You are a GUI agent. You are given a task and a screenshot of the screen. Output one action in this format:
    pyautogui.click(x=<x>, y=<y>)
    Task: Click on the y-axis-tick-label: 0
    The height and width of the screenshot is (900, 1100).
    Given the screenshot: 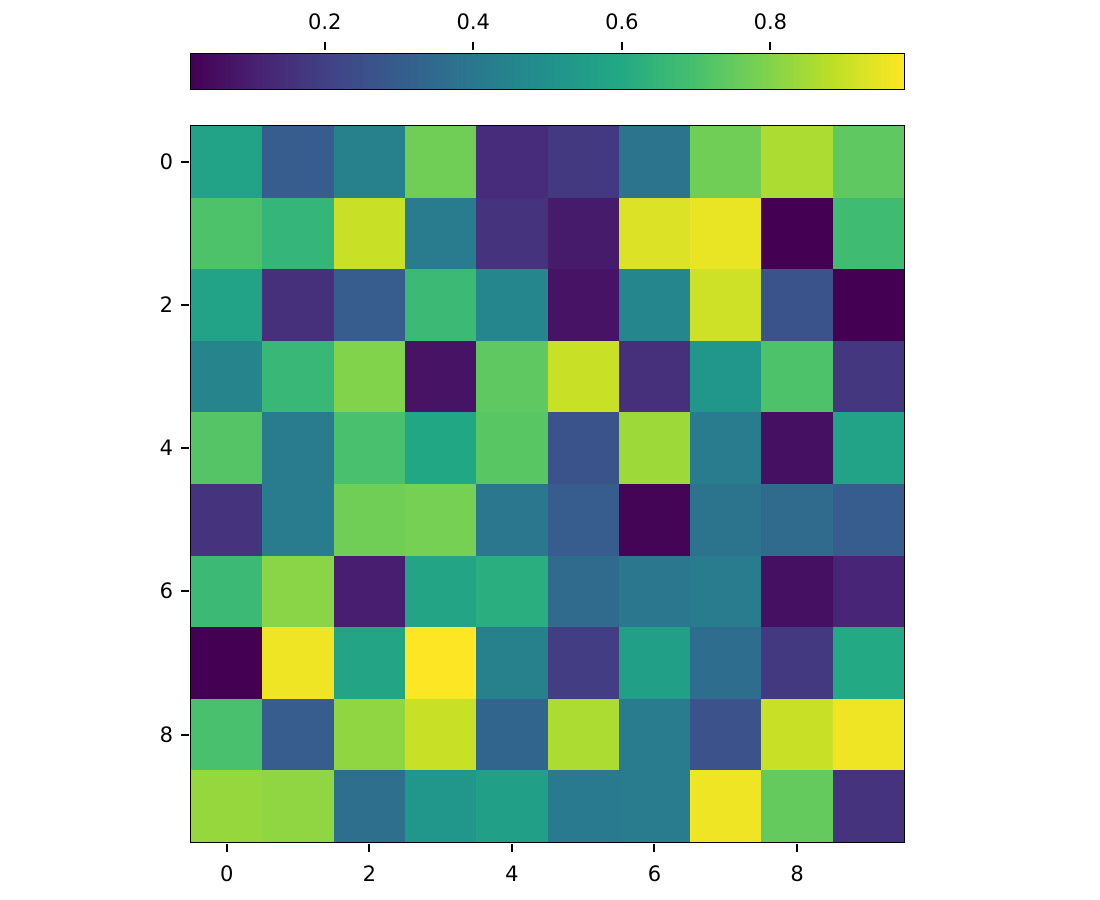 What is the action you would take?
    pyautogui.click(x=166, y=161)
    